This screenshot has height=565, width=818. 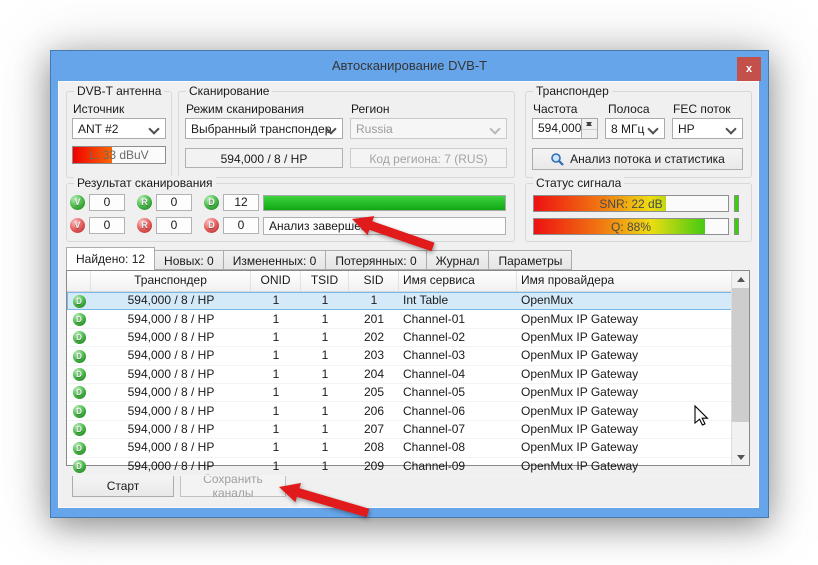 I want to click on stepper-buttons, so click(x=589, y=128).